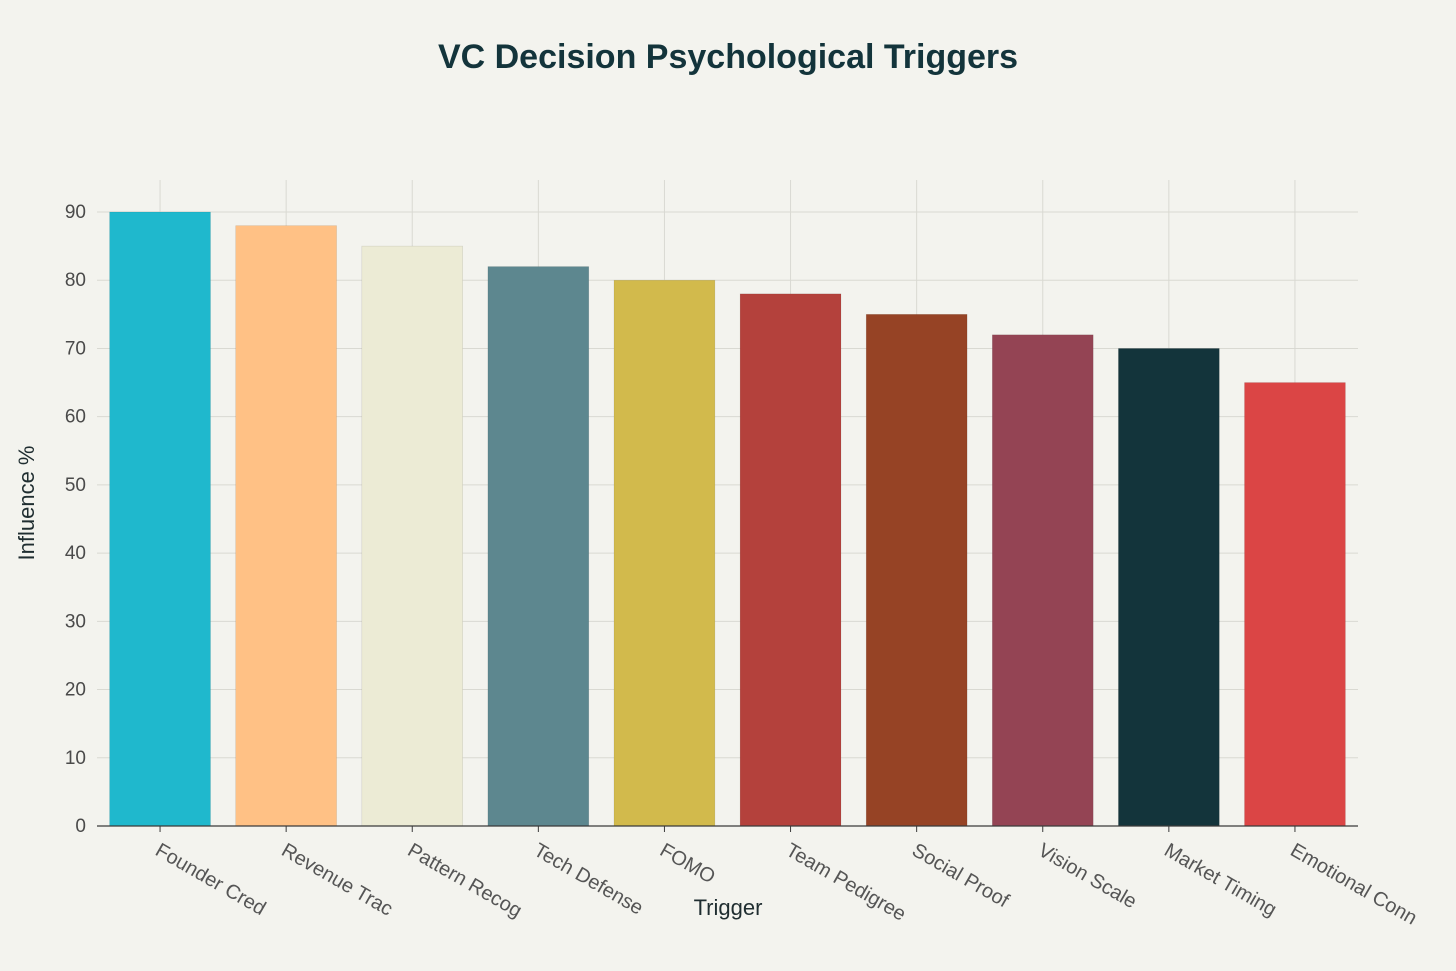  What do you see at coordinates (1220, 880) in the screenshot?
I see `x-tick-label: Market Timing` at bounding box center [1220, 880].